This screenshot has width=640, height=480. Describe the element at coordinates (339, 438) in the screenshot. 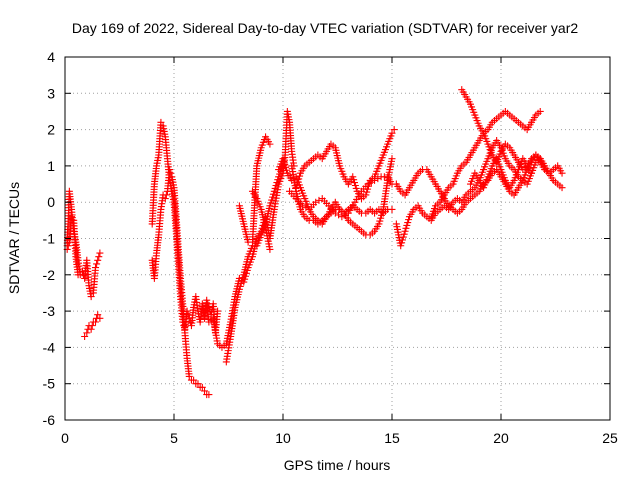

I see `x-tick-labels: 0 5 10 15 20 25` at that location.